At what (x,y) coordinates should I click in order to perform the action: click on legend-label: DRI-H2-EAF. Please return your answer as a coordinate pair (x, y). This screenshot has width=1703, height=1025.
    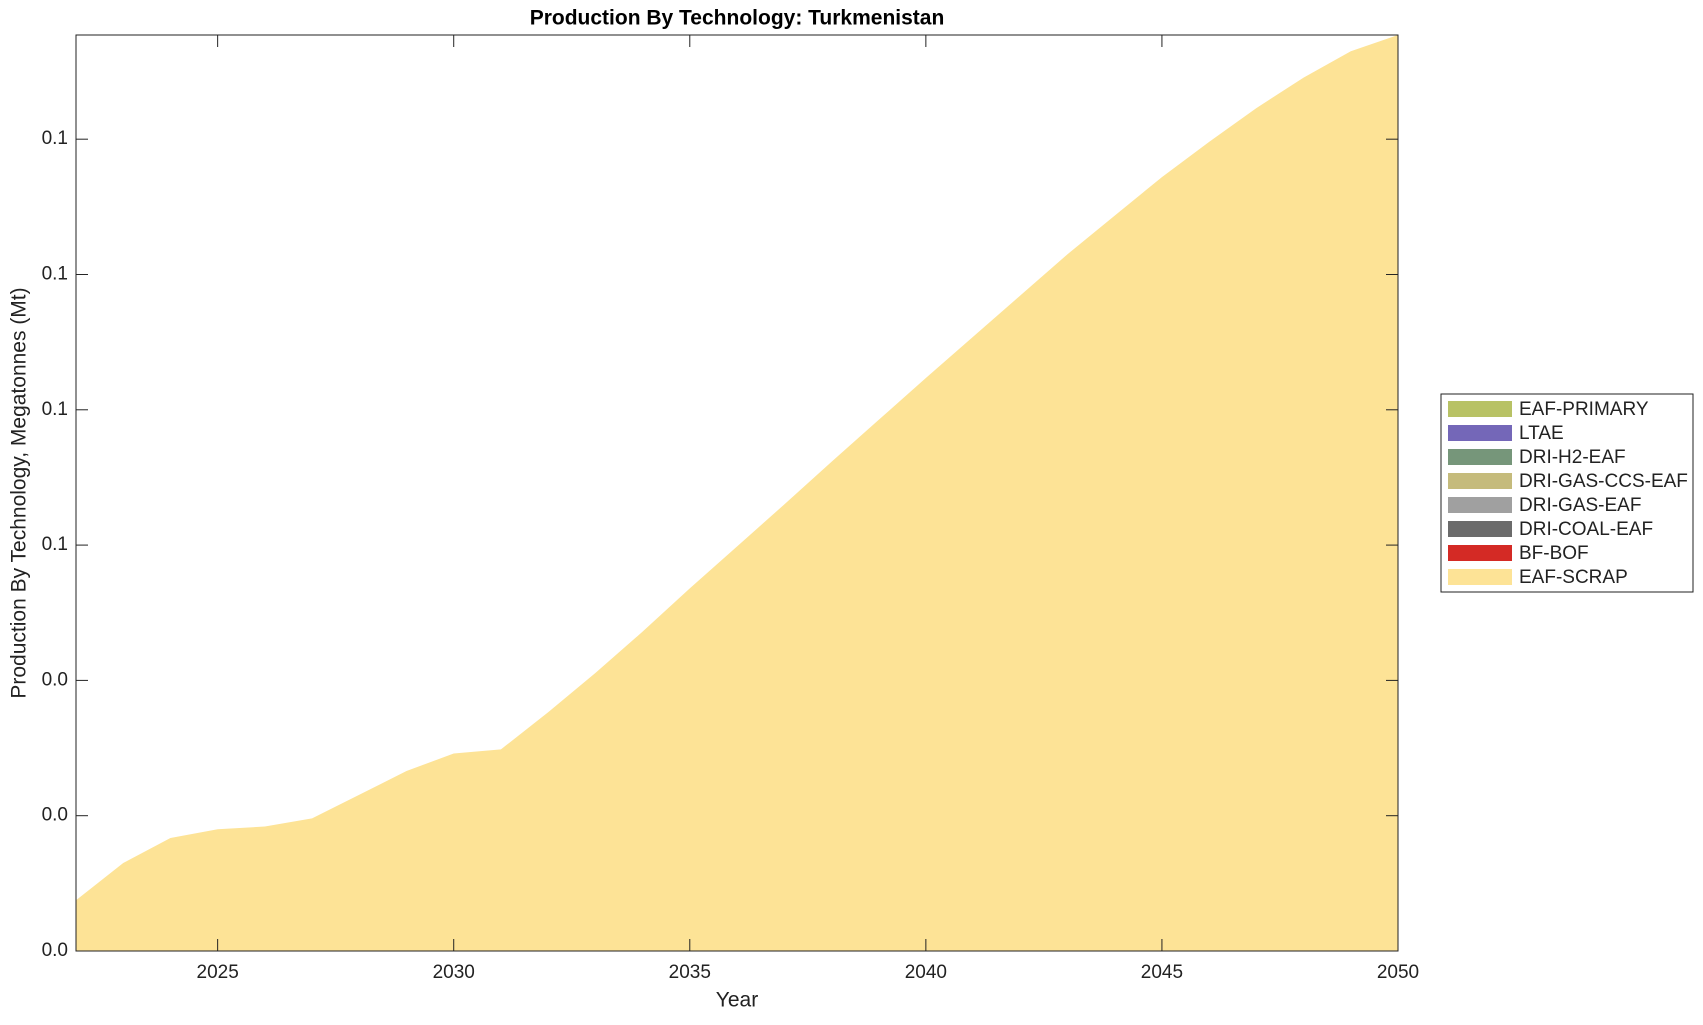
    Looking at the image, I should click on (1572, 457).